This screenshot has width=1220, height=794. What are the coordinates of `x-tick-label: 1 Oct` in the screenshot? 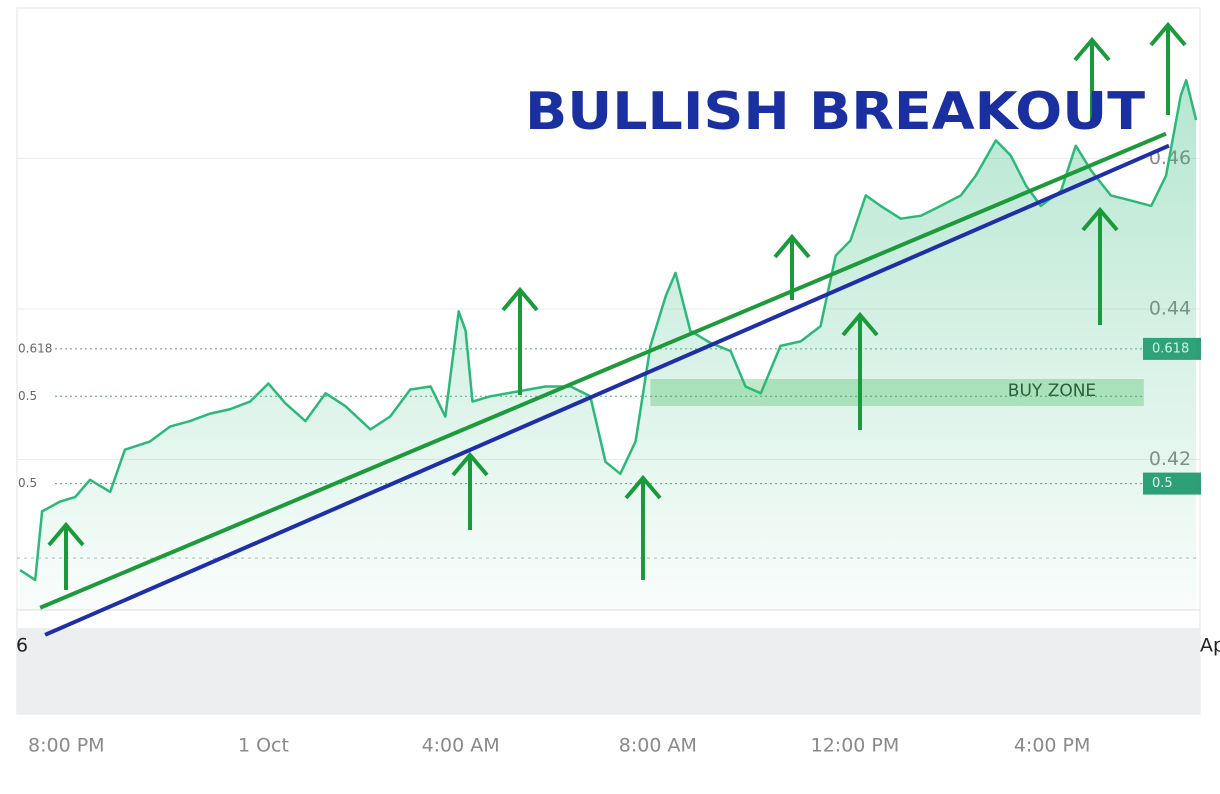 It's located at (263, 746).